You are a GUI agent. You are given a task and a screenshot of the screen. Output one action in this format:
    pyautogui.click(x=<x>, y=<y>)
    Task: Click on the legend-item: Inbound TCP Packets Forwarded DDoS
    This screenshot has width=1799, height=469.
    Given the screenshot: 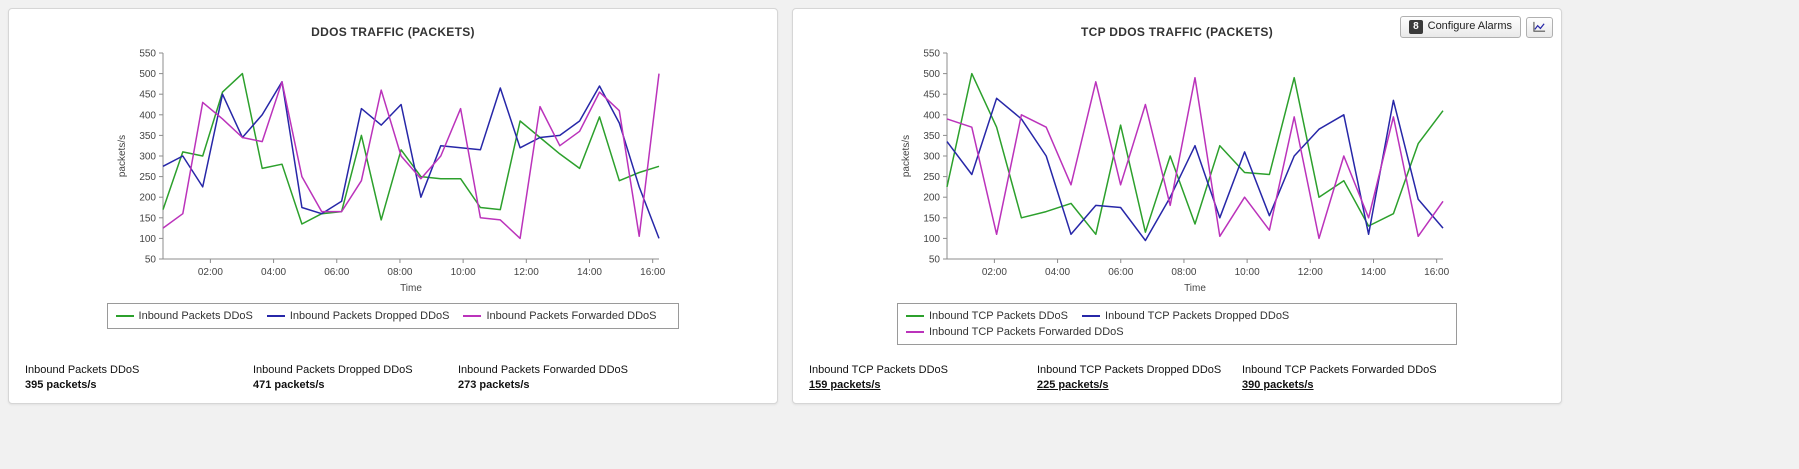 What is the action you would take?
    pyautogui.click(x=1015, y=332)
    